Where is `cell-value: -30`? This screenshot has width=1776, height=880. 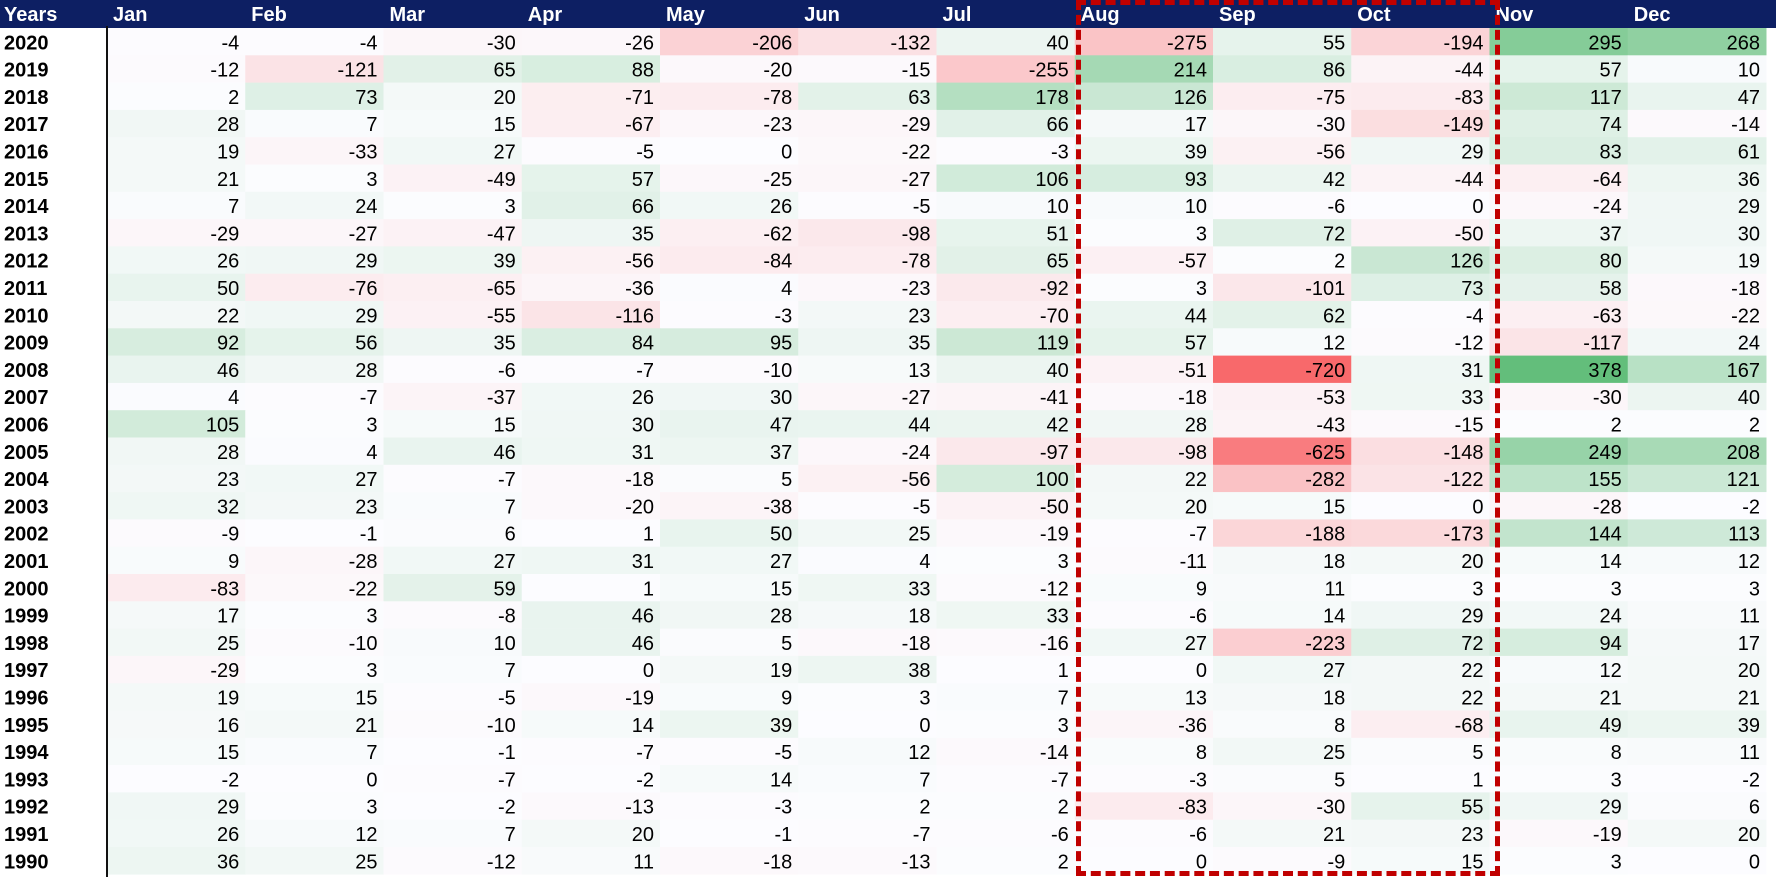 cell-value: -30 is located at coordinates (501, 43).